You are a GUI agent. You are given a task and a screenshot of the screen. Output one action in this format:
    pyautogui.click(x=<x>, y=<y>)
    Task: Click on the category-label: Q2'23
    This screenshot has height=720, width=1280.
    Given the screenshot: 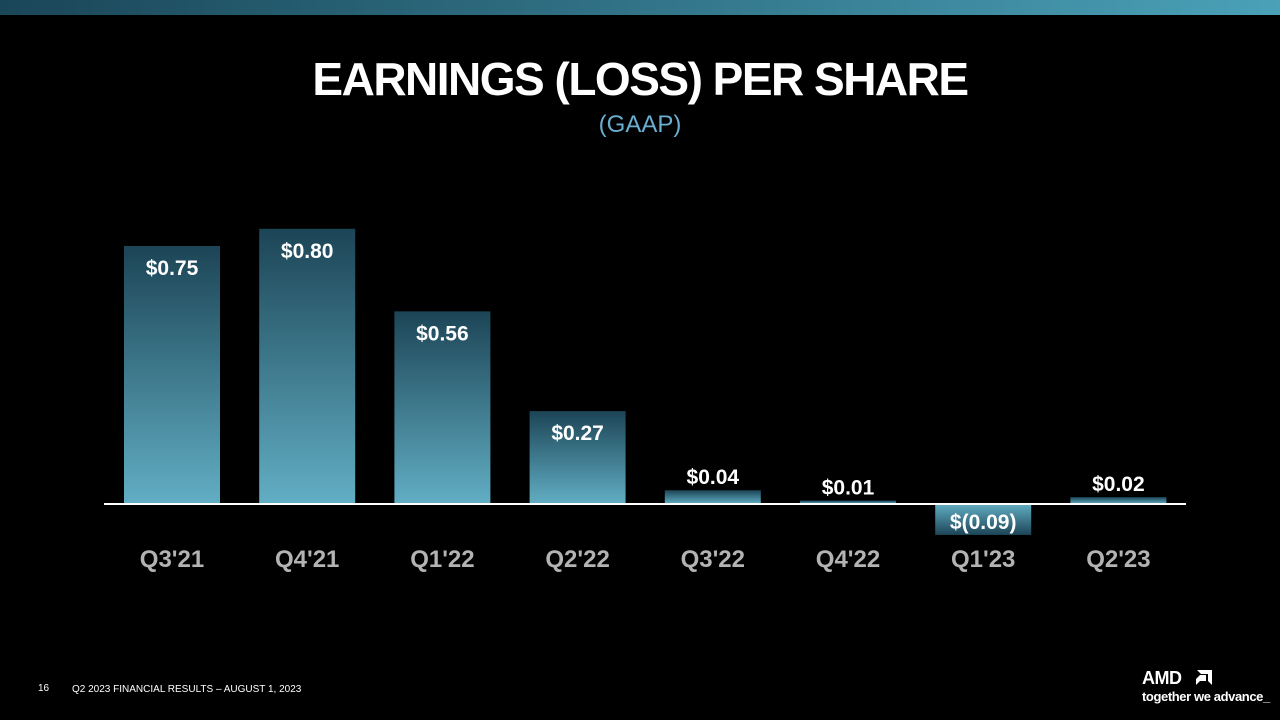 What is the action you would take?
    pyautogui.click(x=1118, y=559)
    